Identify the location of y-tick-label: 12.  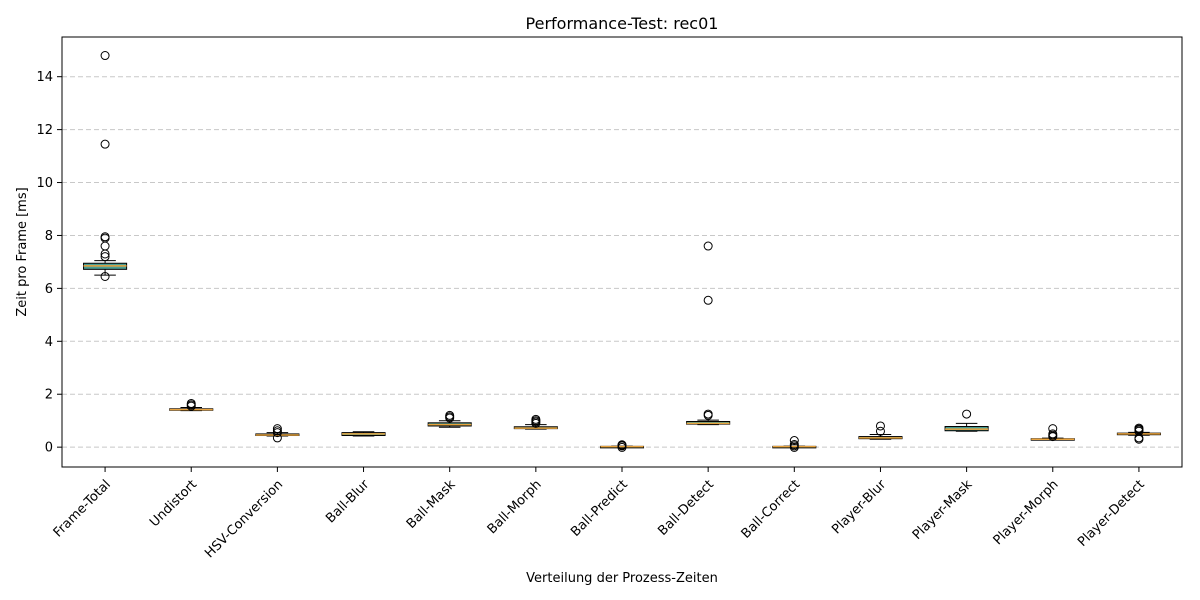
(44, 130).